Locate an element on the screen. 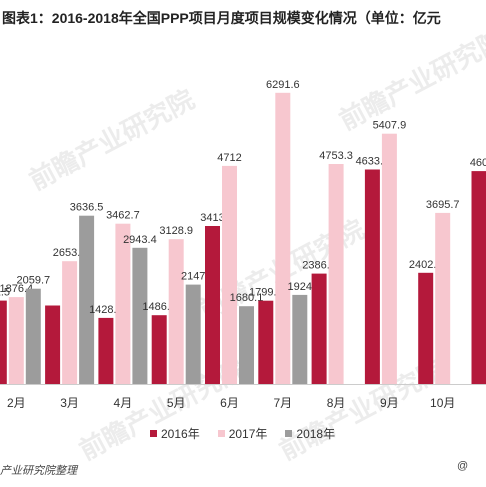 The width and height of the screenshot is (486, 487). legend-label-2018: 2018年 is located at coordinates (316, 434).